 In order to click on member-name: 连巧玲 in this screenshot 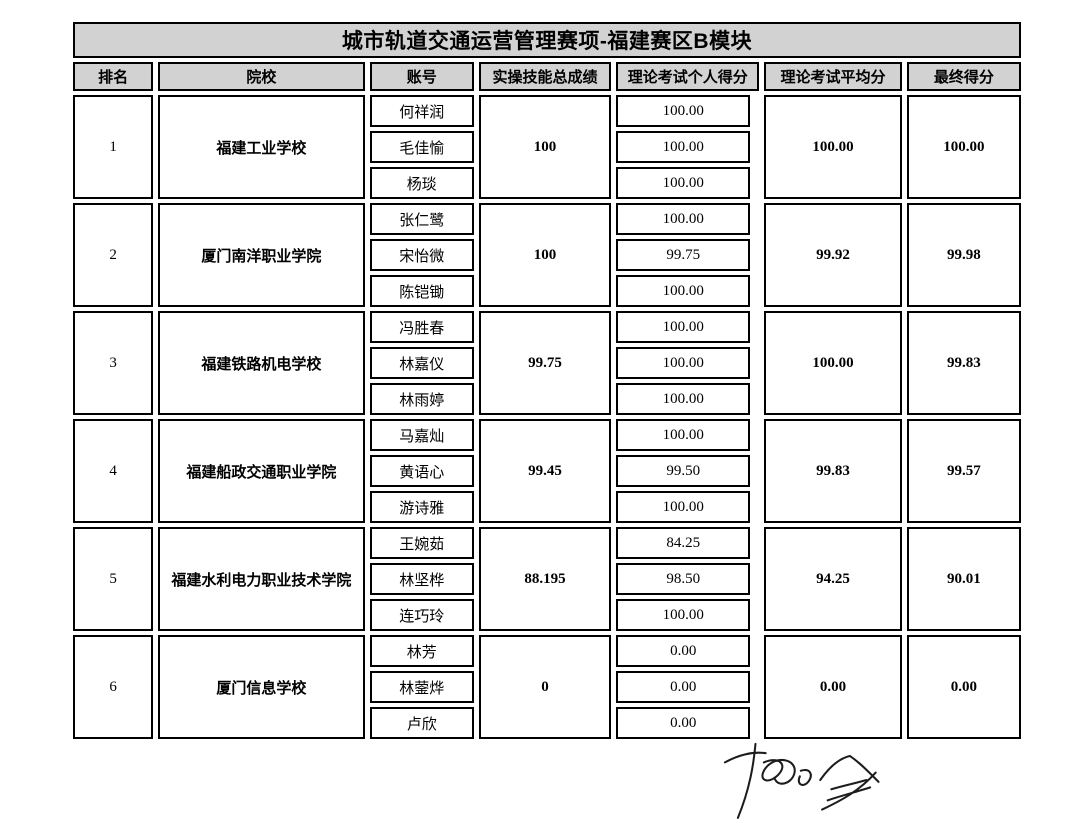, I will do `click(421, 615)`.